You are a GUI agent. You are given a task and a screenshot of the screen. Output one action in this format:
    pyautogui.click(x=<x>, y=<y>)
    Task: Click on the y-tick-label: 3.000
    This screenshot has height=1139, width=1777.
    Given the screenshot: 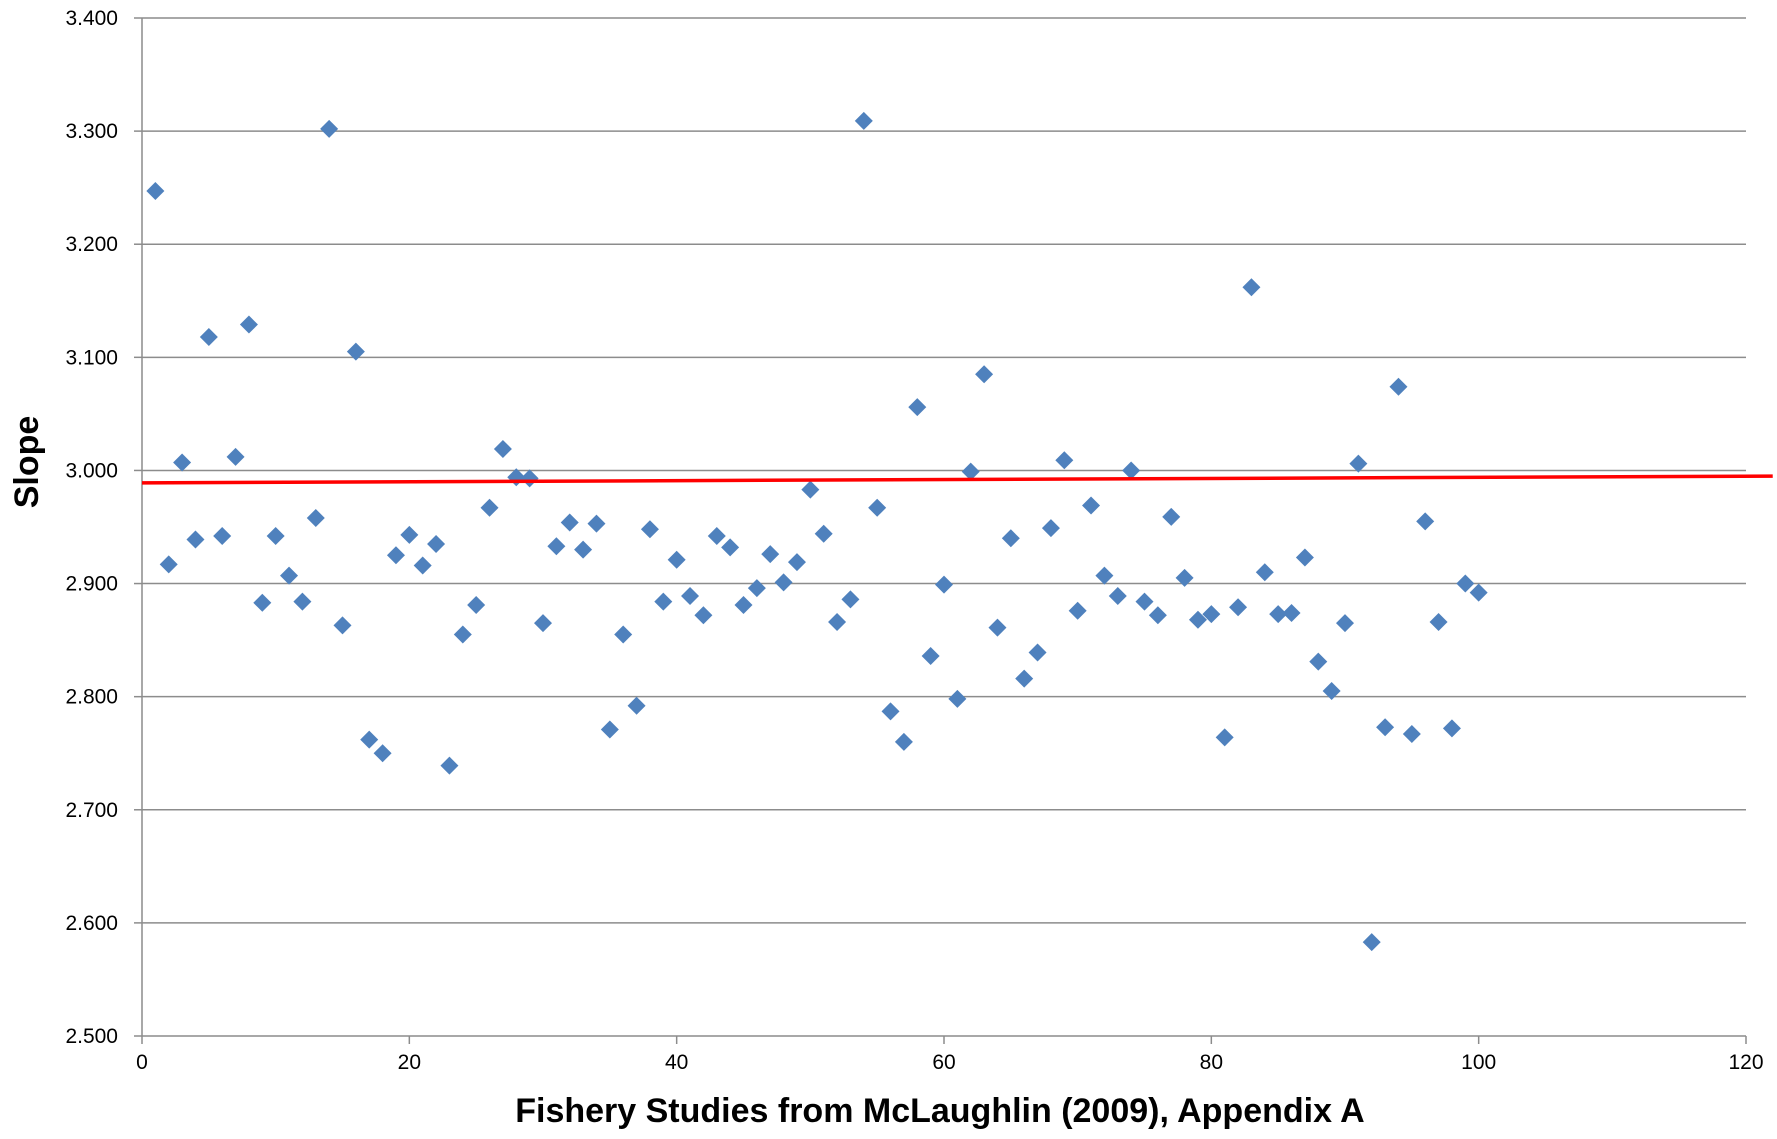 What is the action you would take?
    pyautogui.click(x=91, y=470)
    